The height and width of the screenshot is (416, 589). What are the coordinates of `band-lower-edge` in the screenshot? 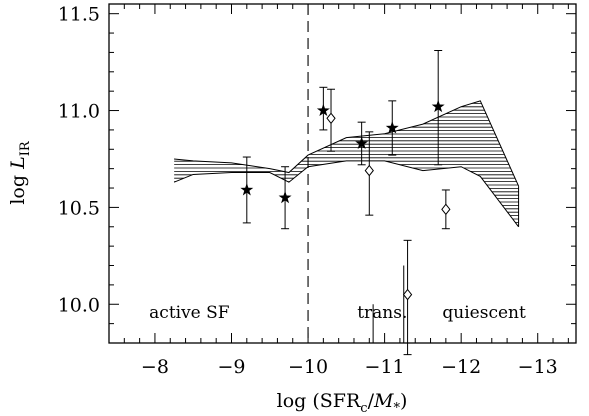 It's located at (346, 194).